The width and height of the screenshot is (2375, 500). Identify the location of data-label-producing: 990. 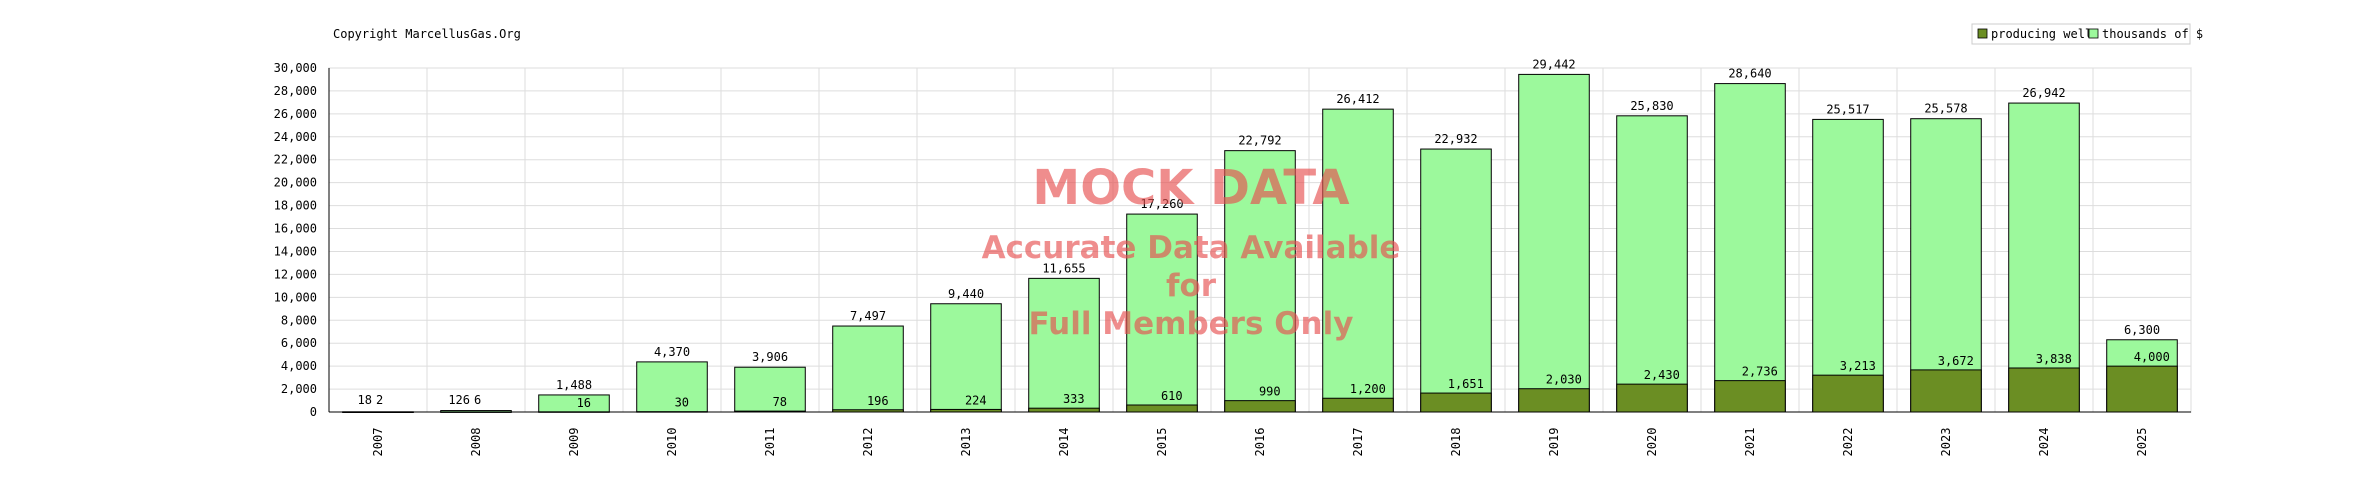
(1270, 392).